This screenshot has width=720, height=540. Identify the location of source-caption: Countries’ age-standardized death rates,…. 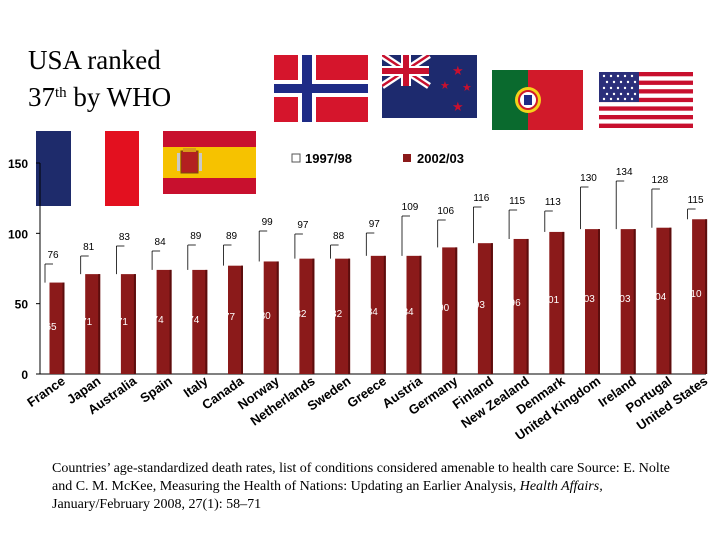
(361, 486).